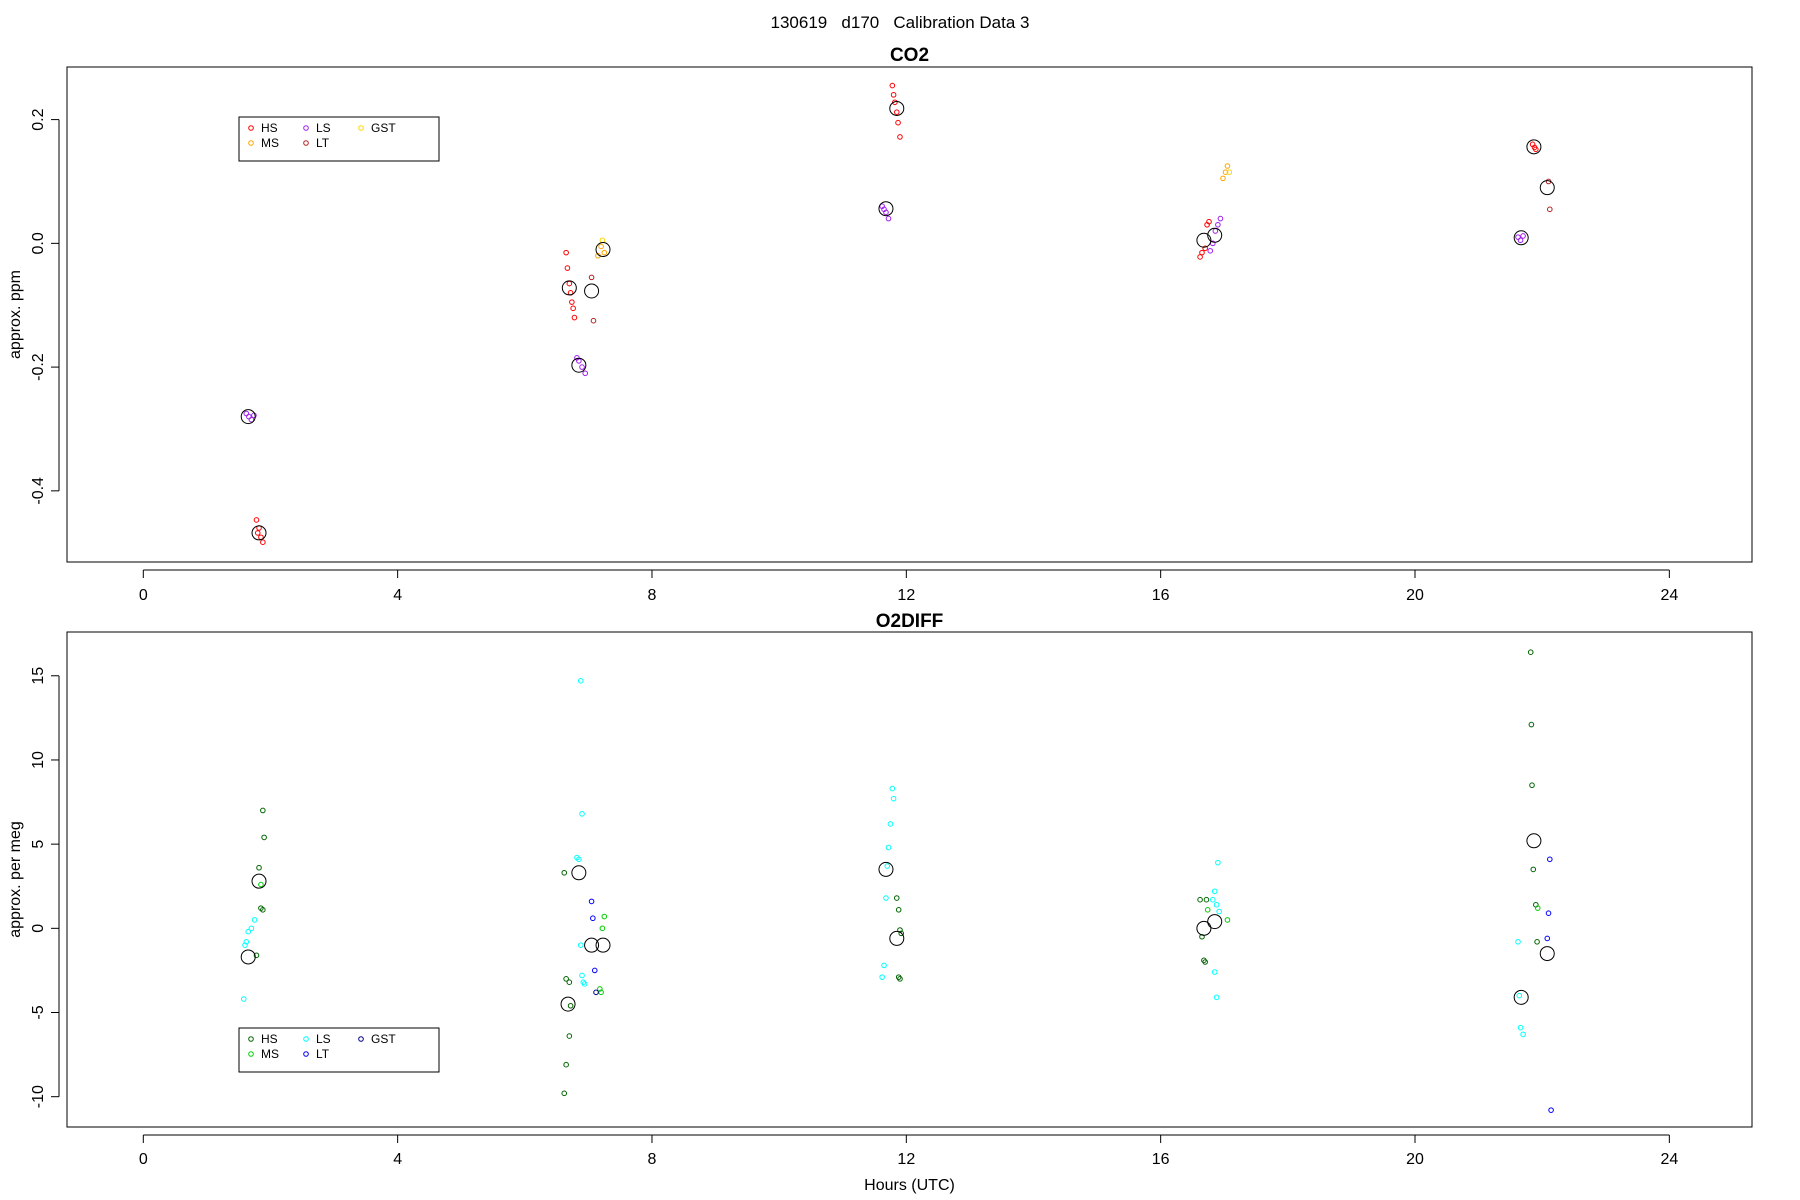 This screenshot has width=1800, height=1200. I want to click on chart1-x-tick-label: 16, so click(1161, 1159).